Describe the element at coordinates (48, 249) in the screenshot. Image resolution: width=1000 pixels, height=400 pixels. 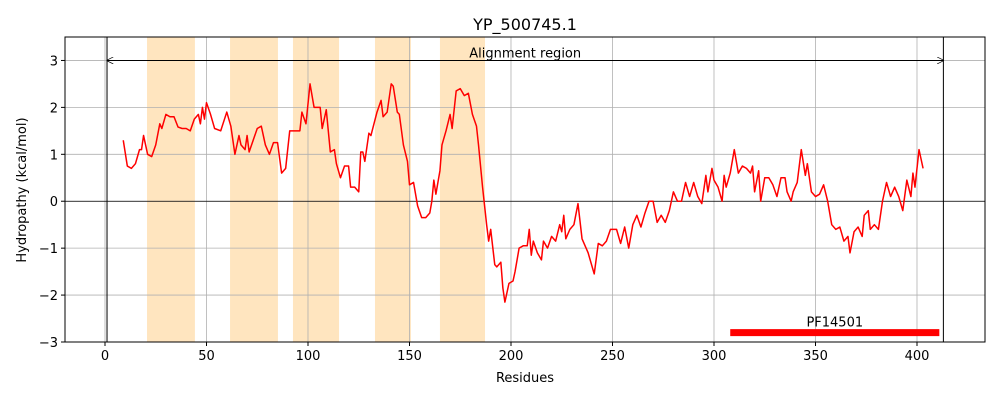
I see `y-tick-label: −1` at that location.